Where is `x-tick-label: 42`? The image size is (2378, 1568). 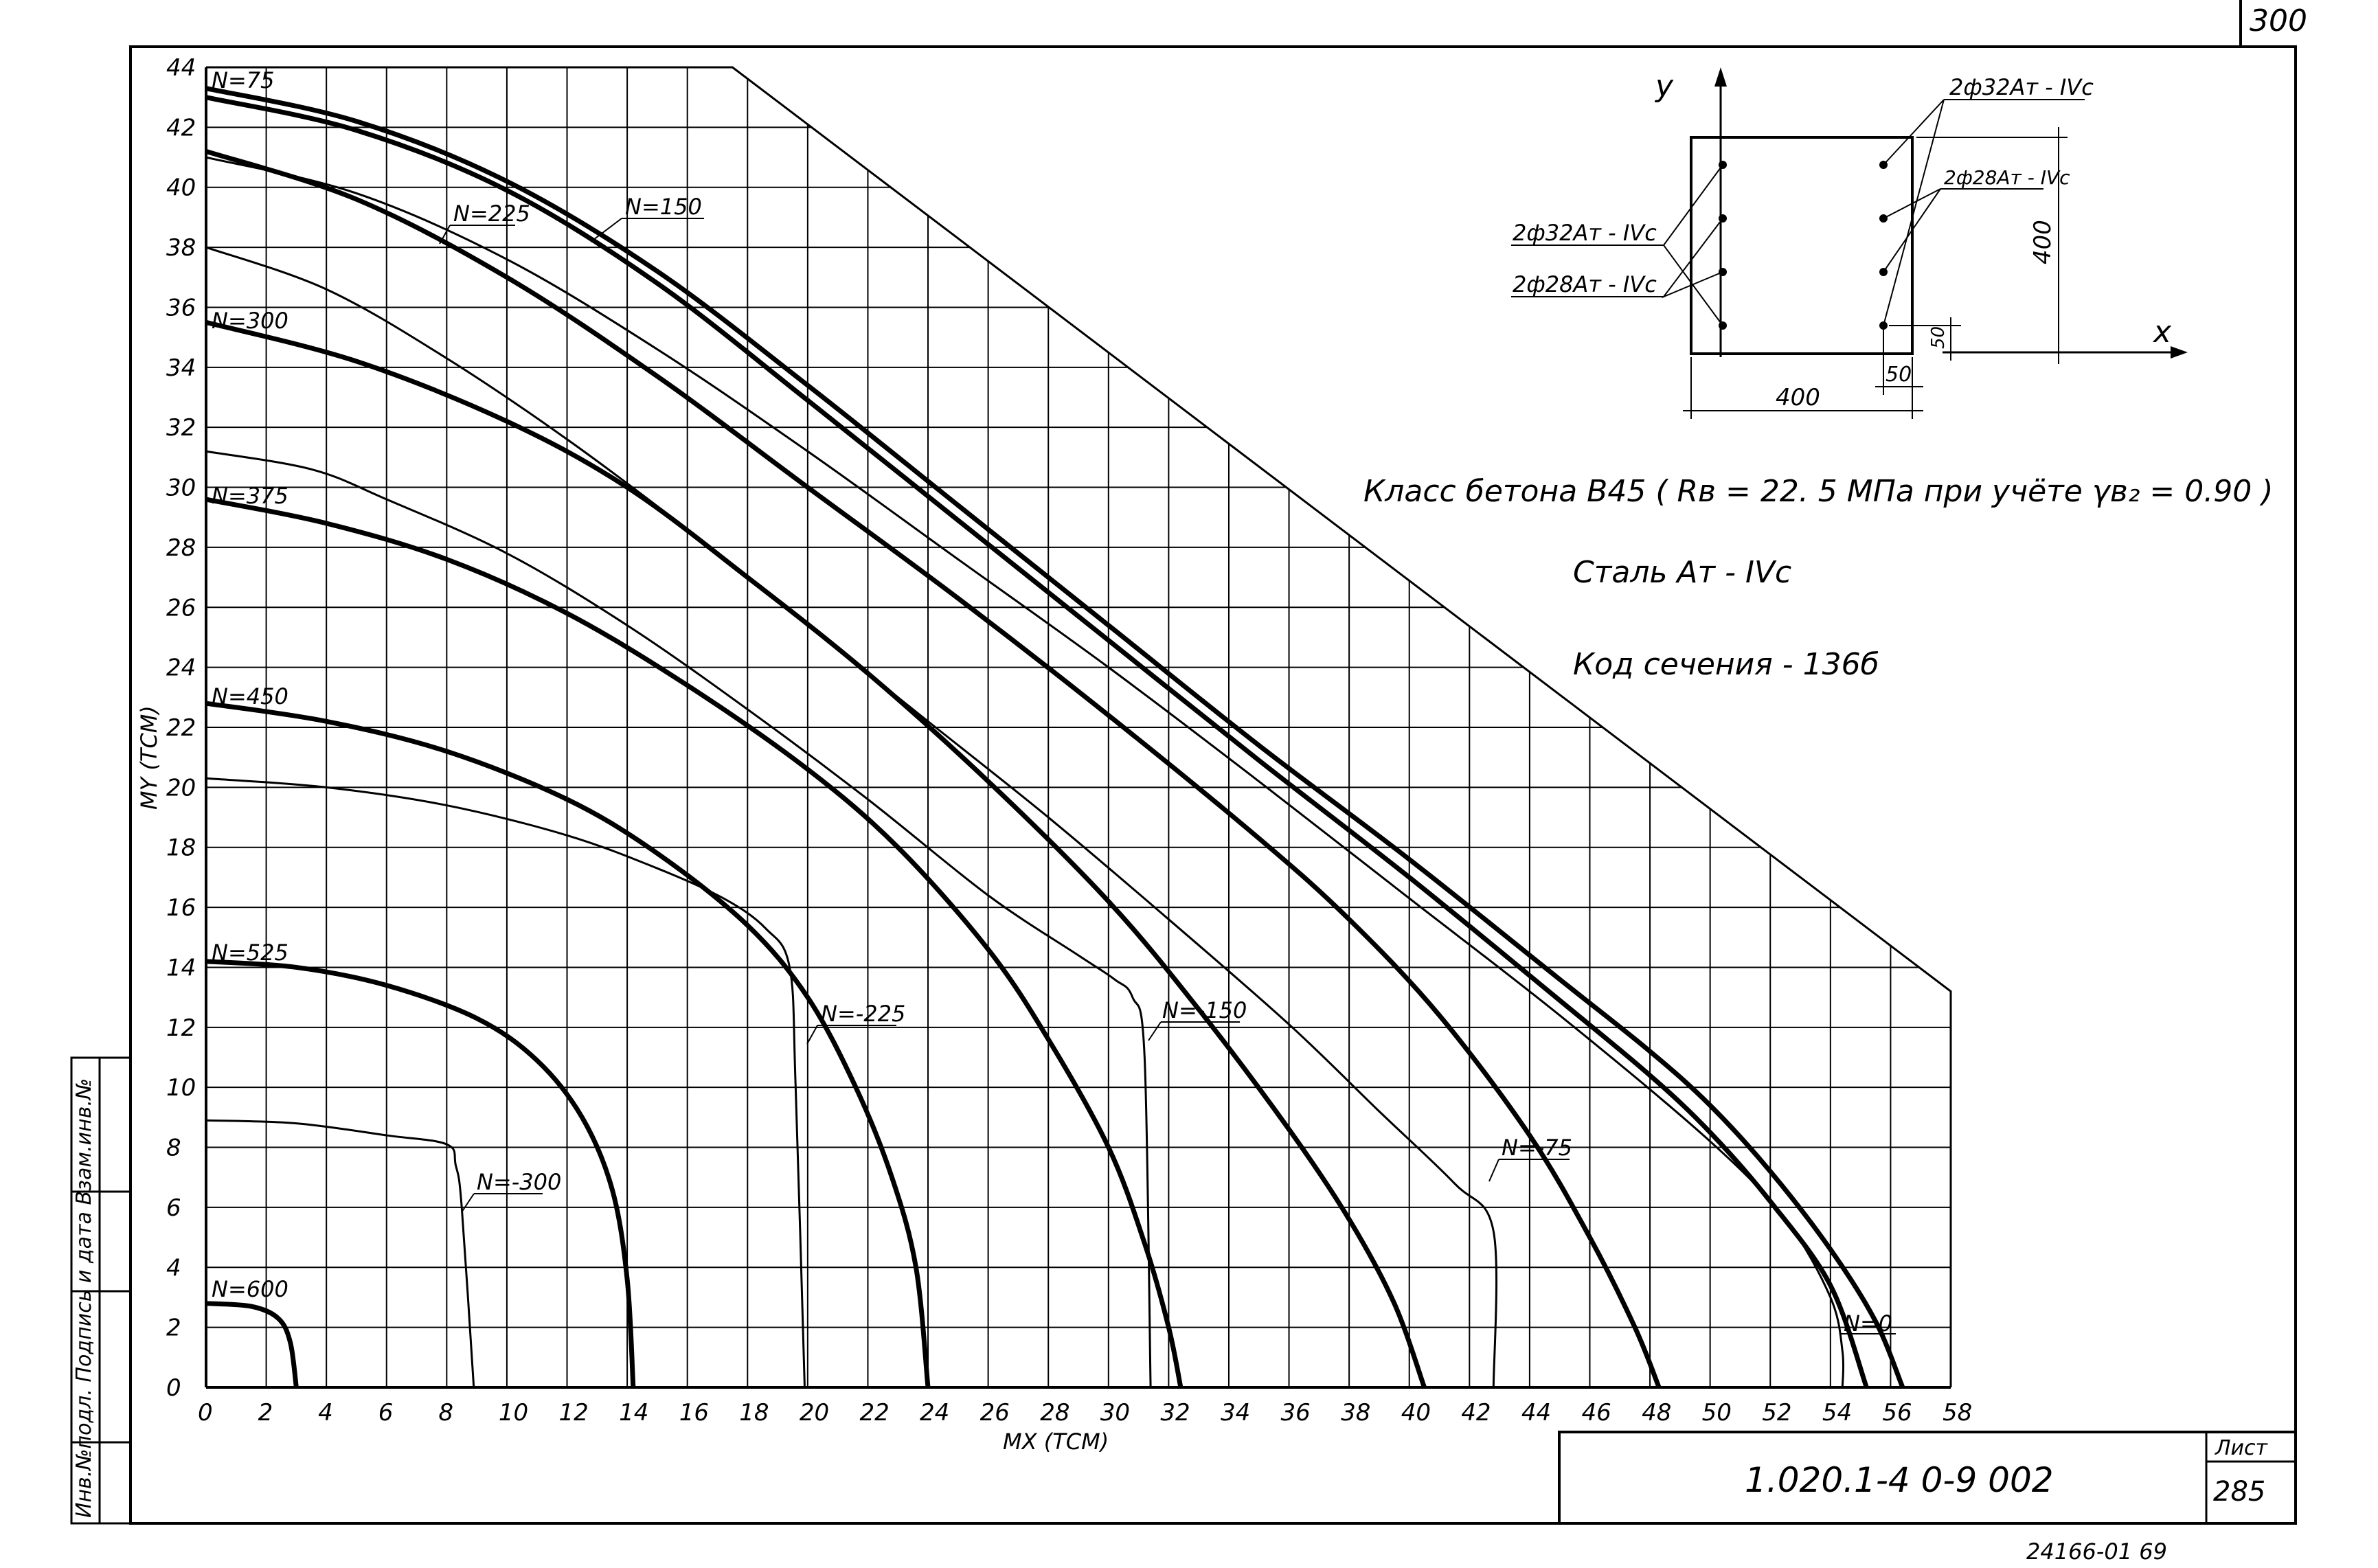 x-tick-label: 42 is located at coordinates (1476, 1413).